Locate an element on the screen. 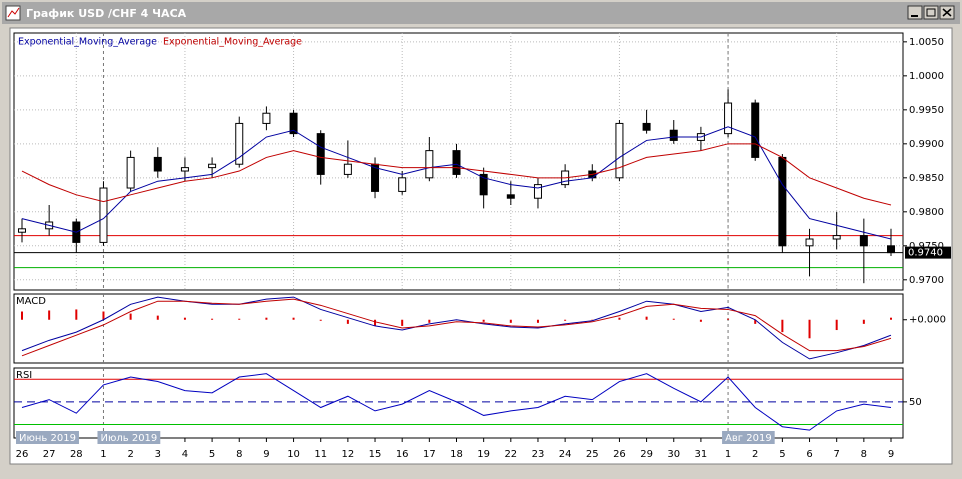  month-label: Июль 2019 is located at coordinates (128, 438).